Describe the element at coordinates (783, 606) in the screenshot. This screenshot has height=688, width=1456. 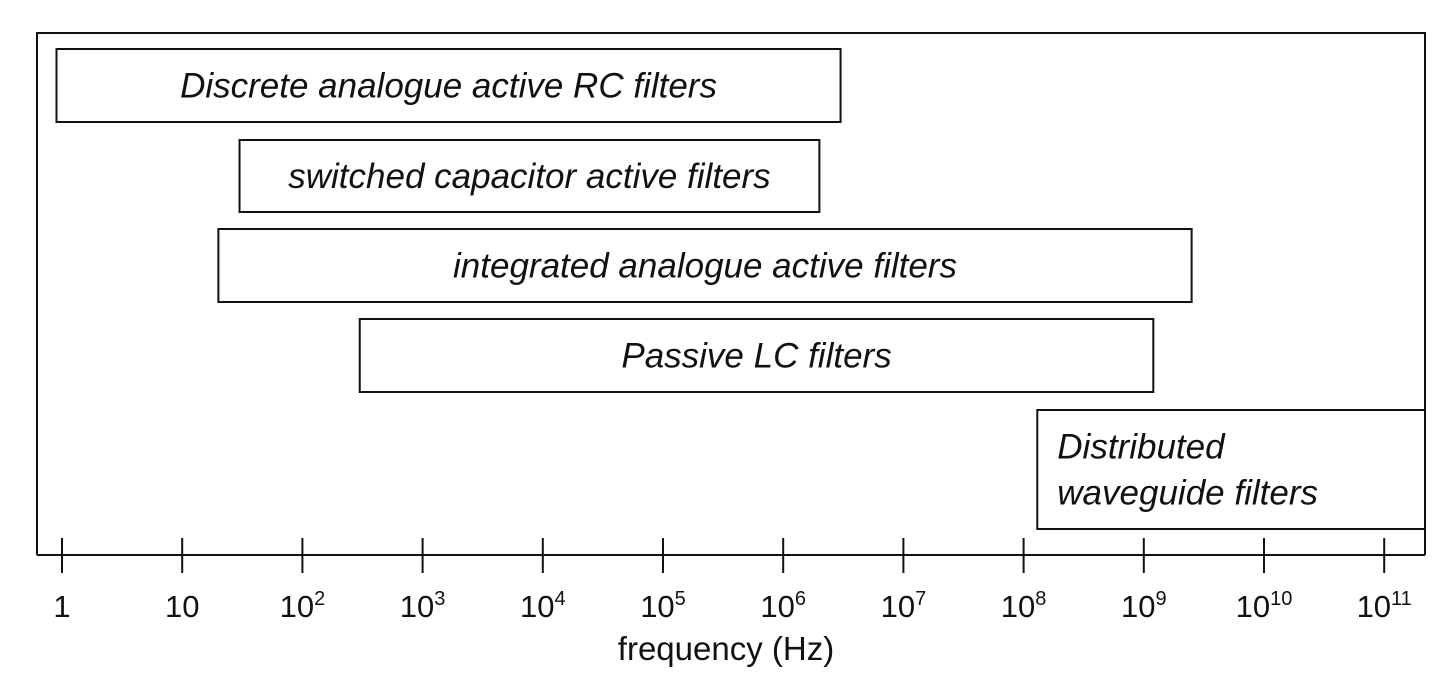
I see `x-tick-label: 10⁶` at that location.